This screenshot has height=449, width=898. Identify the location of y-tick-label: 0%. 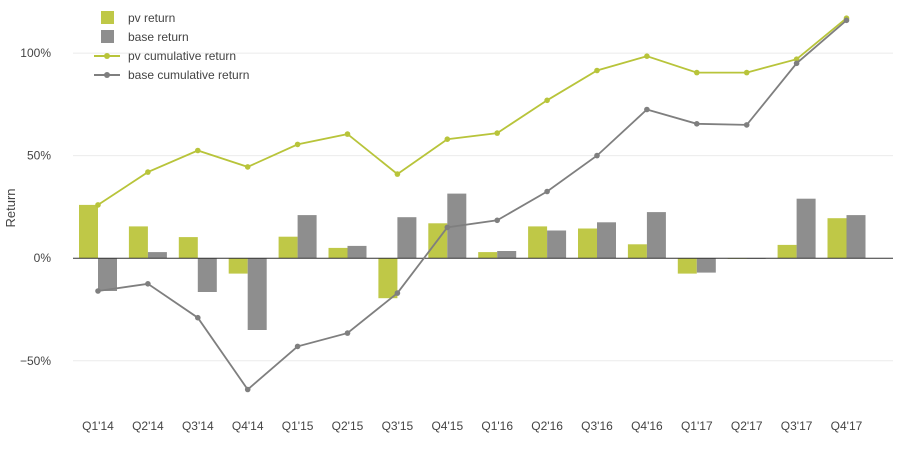
(43, 258).